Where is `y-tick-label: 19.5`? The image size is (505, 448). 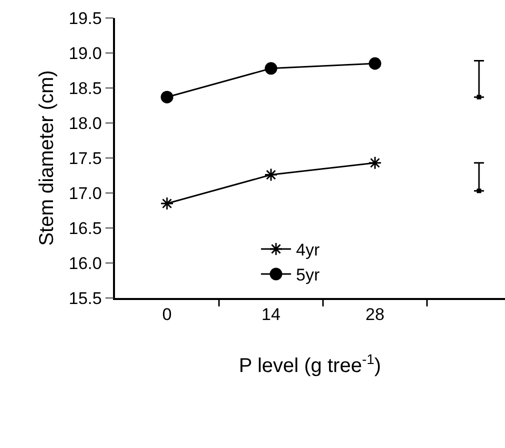
y-tick-label: 19.5 is located at coordinates (85, 18).